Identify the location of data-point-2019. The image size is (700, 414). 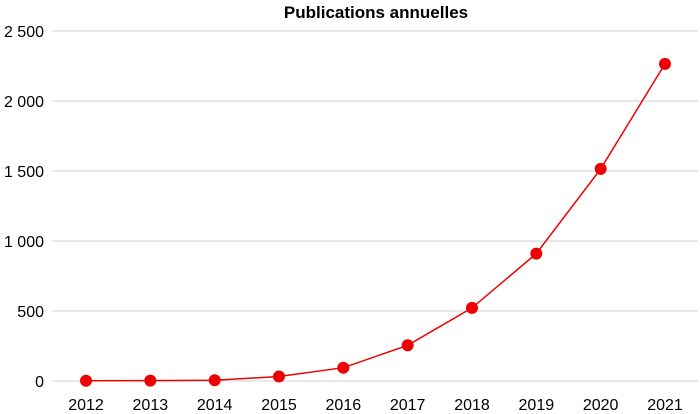
(536, 253).